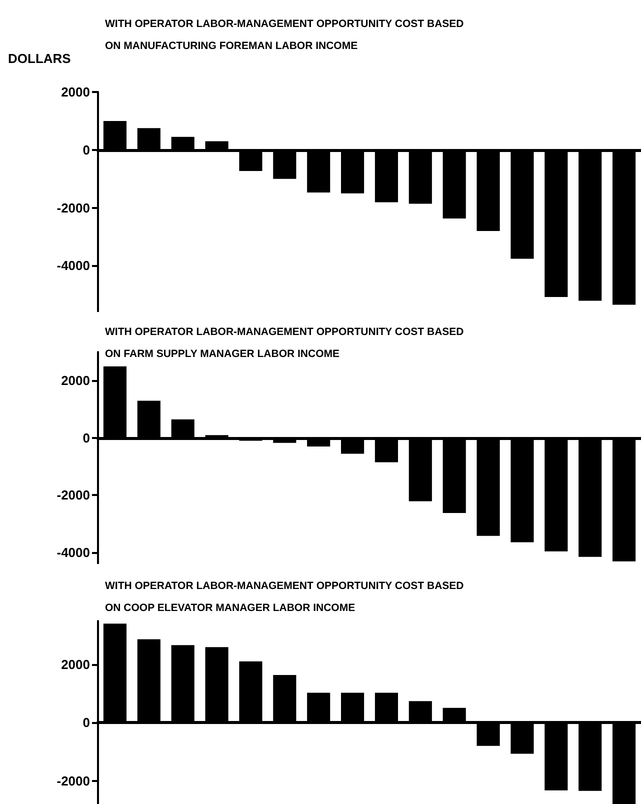  What do you see at coordinates (284, 343) in the screenshot?
I see `chart-title: WITH OPERATOR LABOR-MANAGEMENT OPPORTUNITY COST BASED ON FARM SUPPLY MANAGER LABOR INCOME` at bounding box center [284, 343].